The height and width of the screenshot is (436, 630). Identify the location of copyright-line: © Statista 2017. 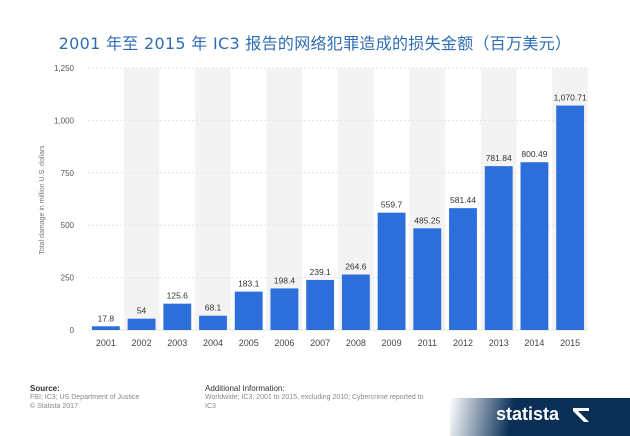
(54, 406).